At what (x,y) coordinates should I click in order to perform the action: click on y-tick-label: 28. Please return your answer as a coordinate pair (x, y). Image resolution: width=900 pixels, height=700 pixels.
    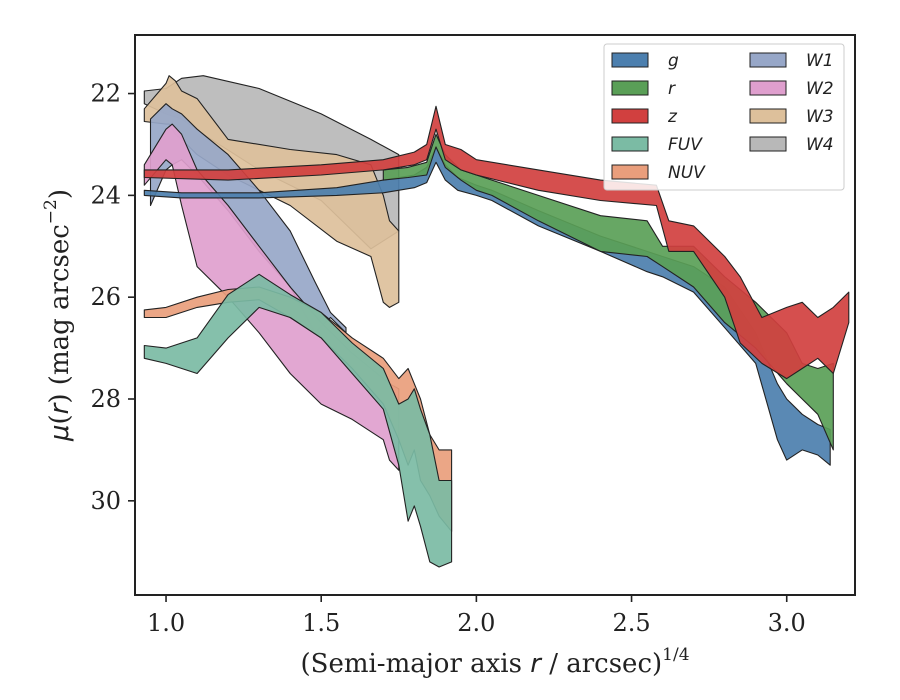
    Looking at the image, I should click on (105, 399).